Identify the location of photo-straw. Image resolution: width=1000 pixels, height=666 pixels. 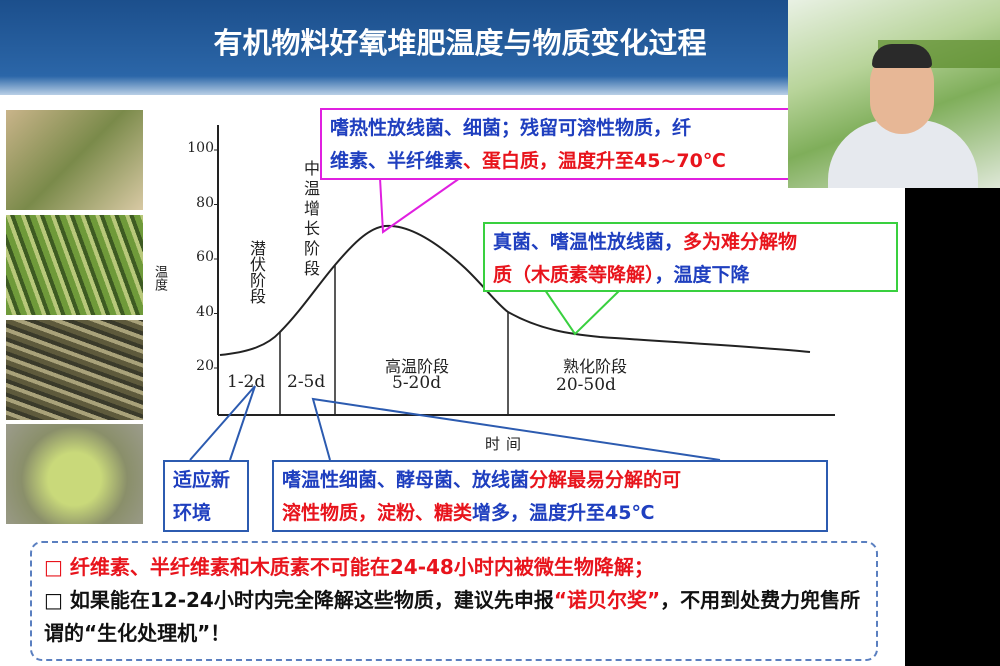
(74, 160).